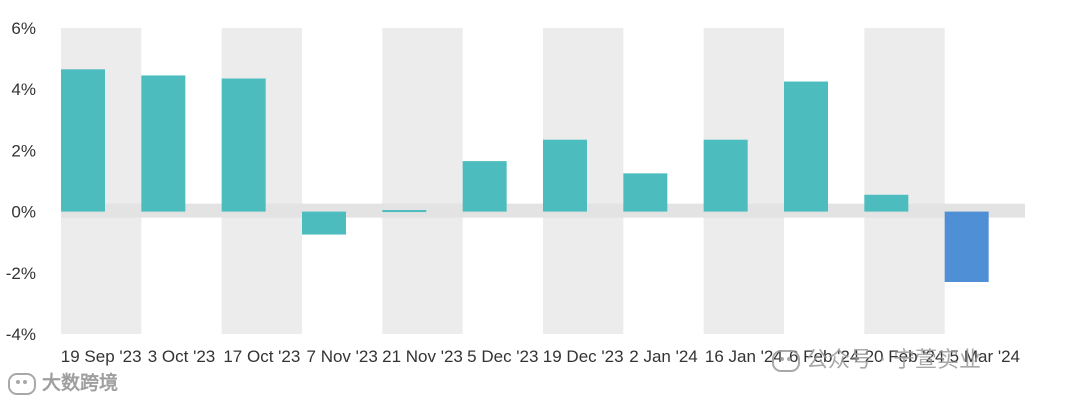  Describe the element at coordinates (21, 273) in the screenshot. I see `y-tick-label: -2%` at that location.